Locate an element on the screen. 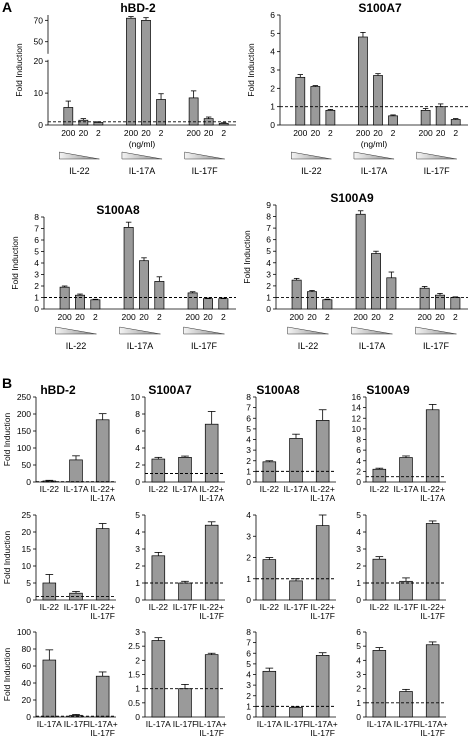 Image resolution: width=474 pixels, height=736 pixels. y-tick-label: 6 is located at coordinates (358, 632).